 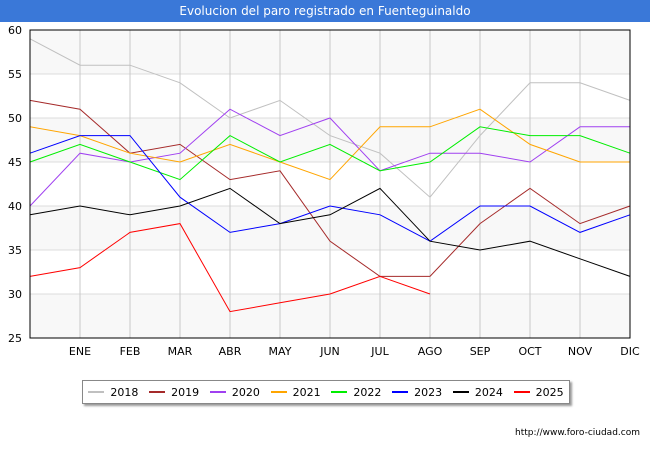 I want to click on y-tick-label: 50, so click(x=15, y=118).